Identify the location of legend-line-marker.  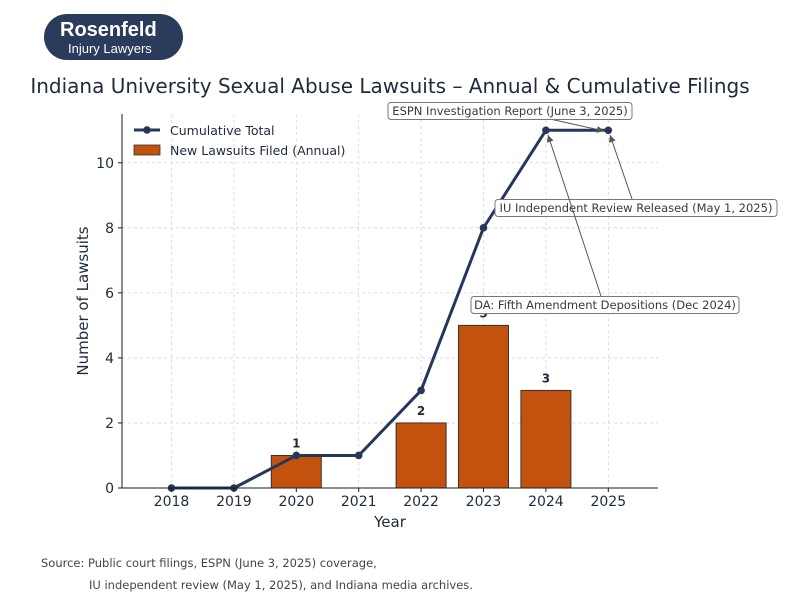
(147, 130).